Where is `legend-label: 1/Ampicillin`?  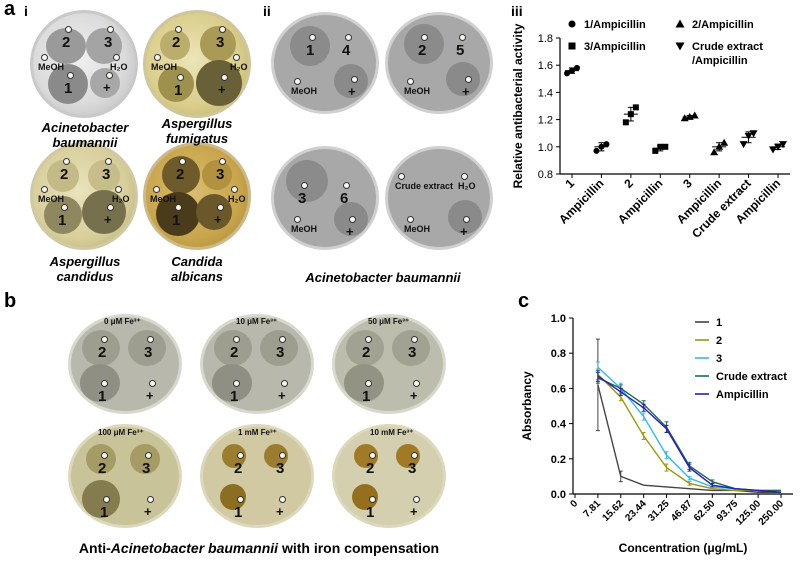 legend-label: 1/Ampicillin is located at coordinates (615, 25).